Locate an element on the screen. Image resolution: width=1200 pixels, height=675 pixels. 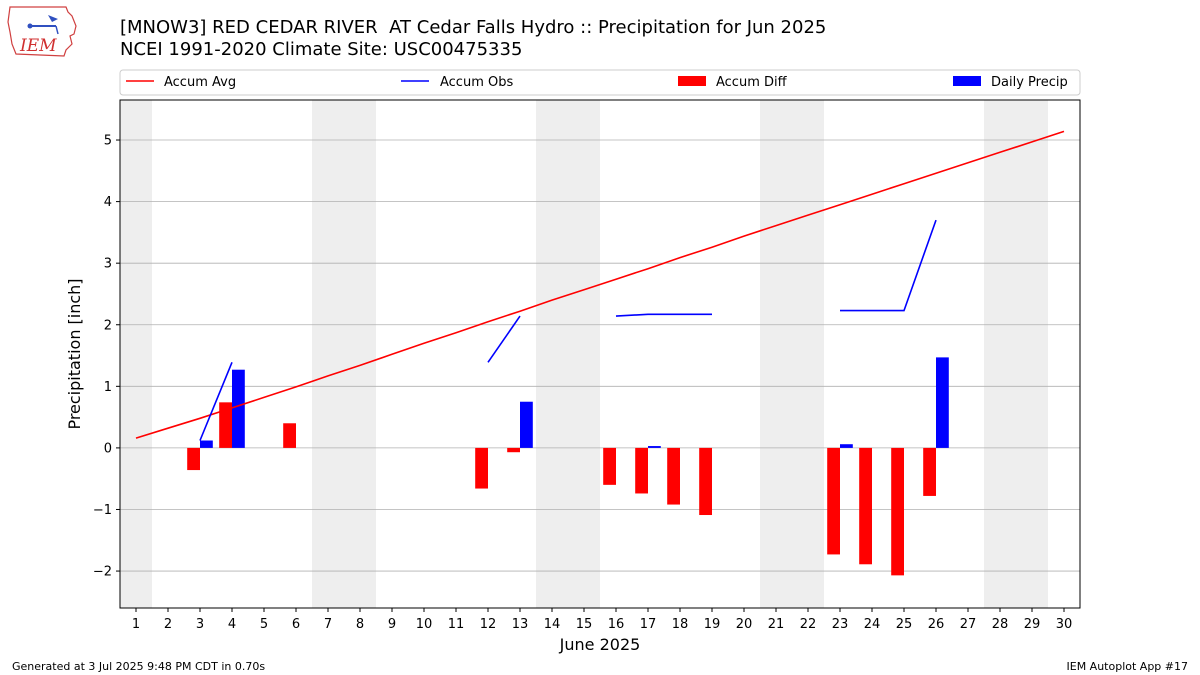
x-tick-label: 29 is located at coordinates (1032, 624).